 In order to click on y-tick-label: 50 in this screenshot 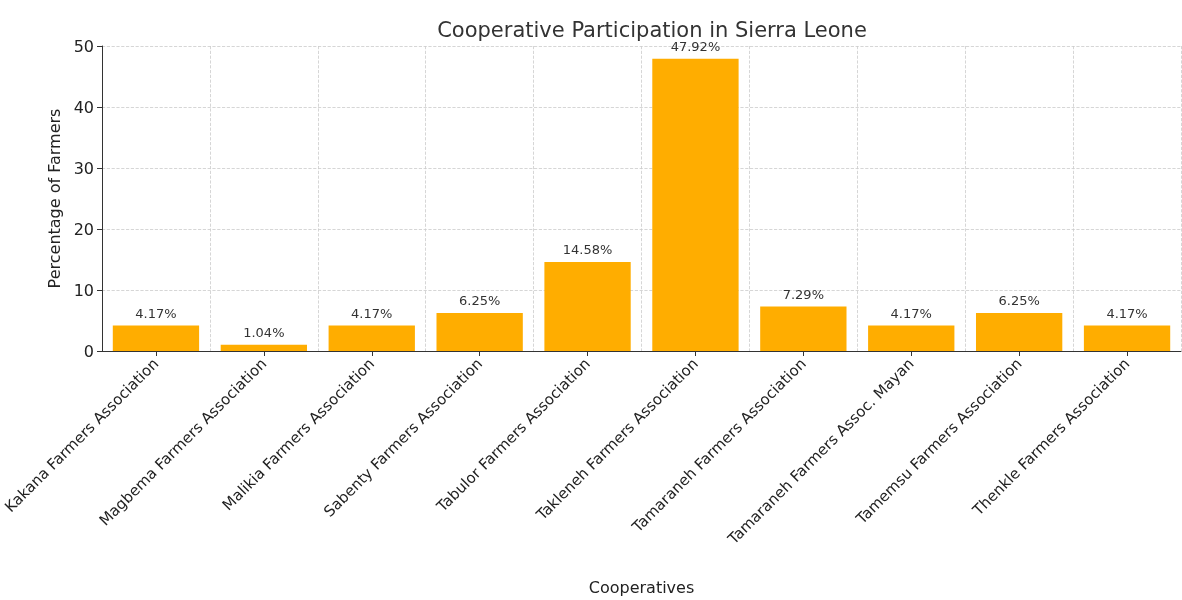, I will do `click(83, 46)`.